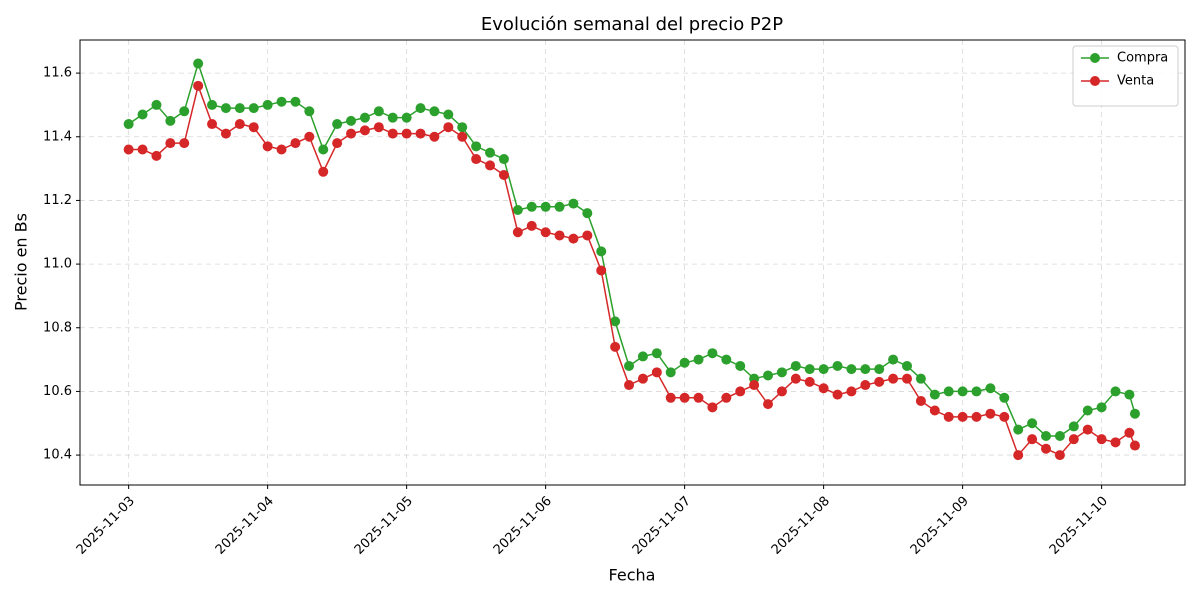 Image resolution: width=1200 pixels, height=600 pixels. What do you see at coordinates (57, 200) in the screenshot?
I see `y-tick-label: 11.2` at bounding box center [57, 200].